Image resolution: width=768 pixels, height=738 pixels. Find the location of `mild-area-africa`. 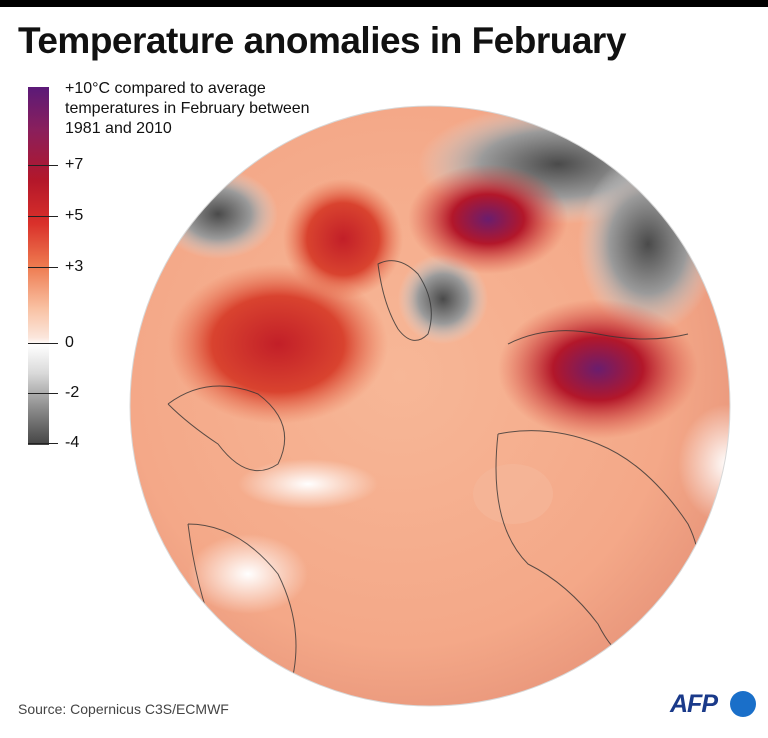

mild-area-africa is located at coordinates (513, 494).